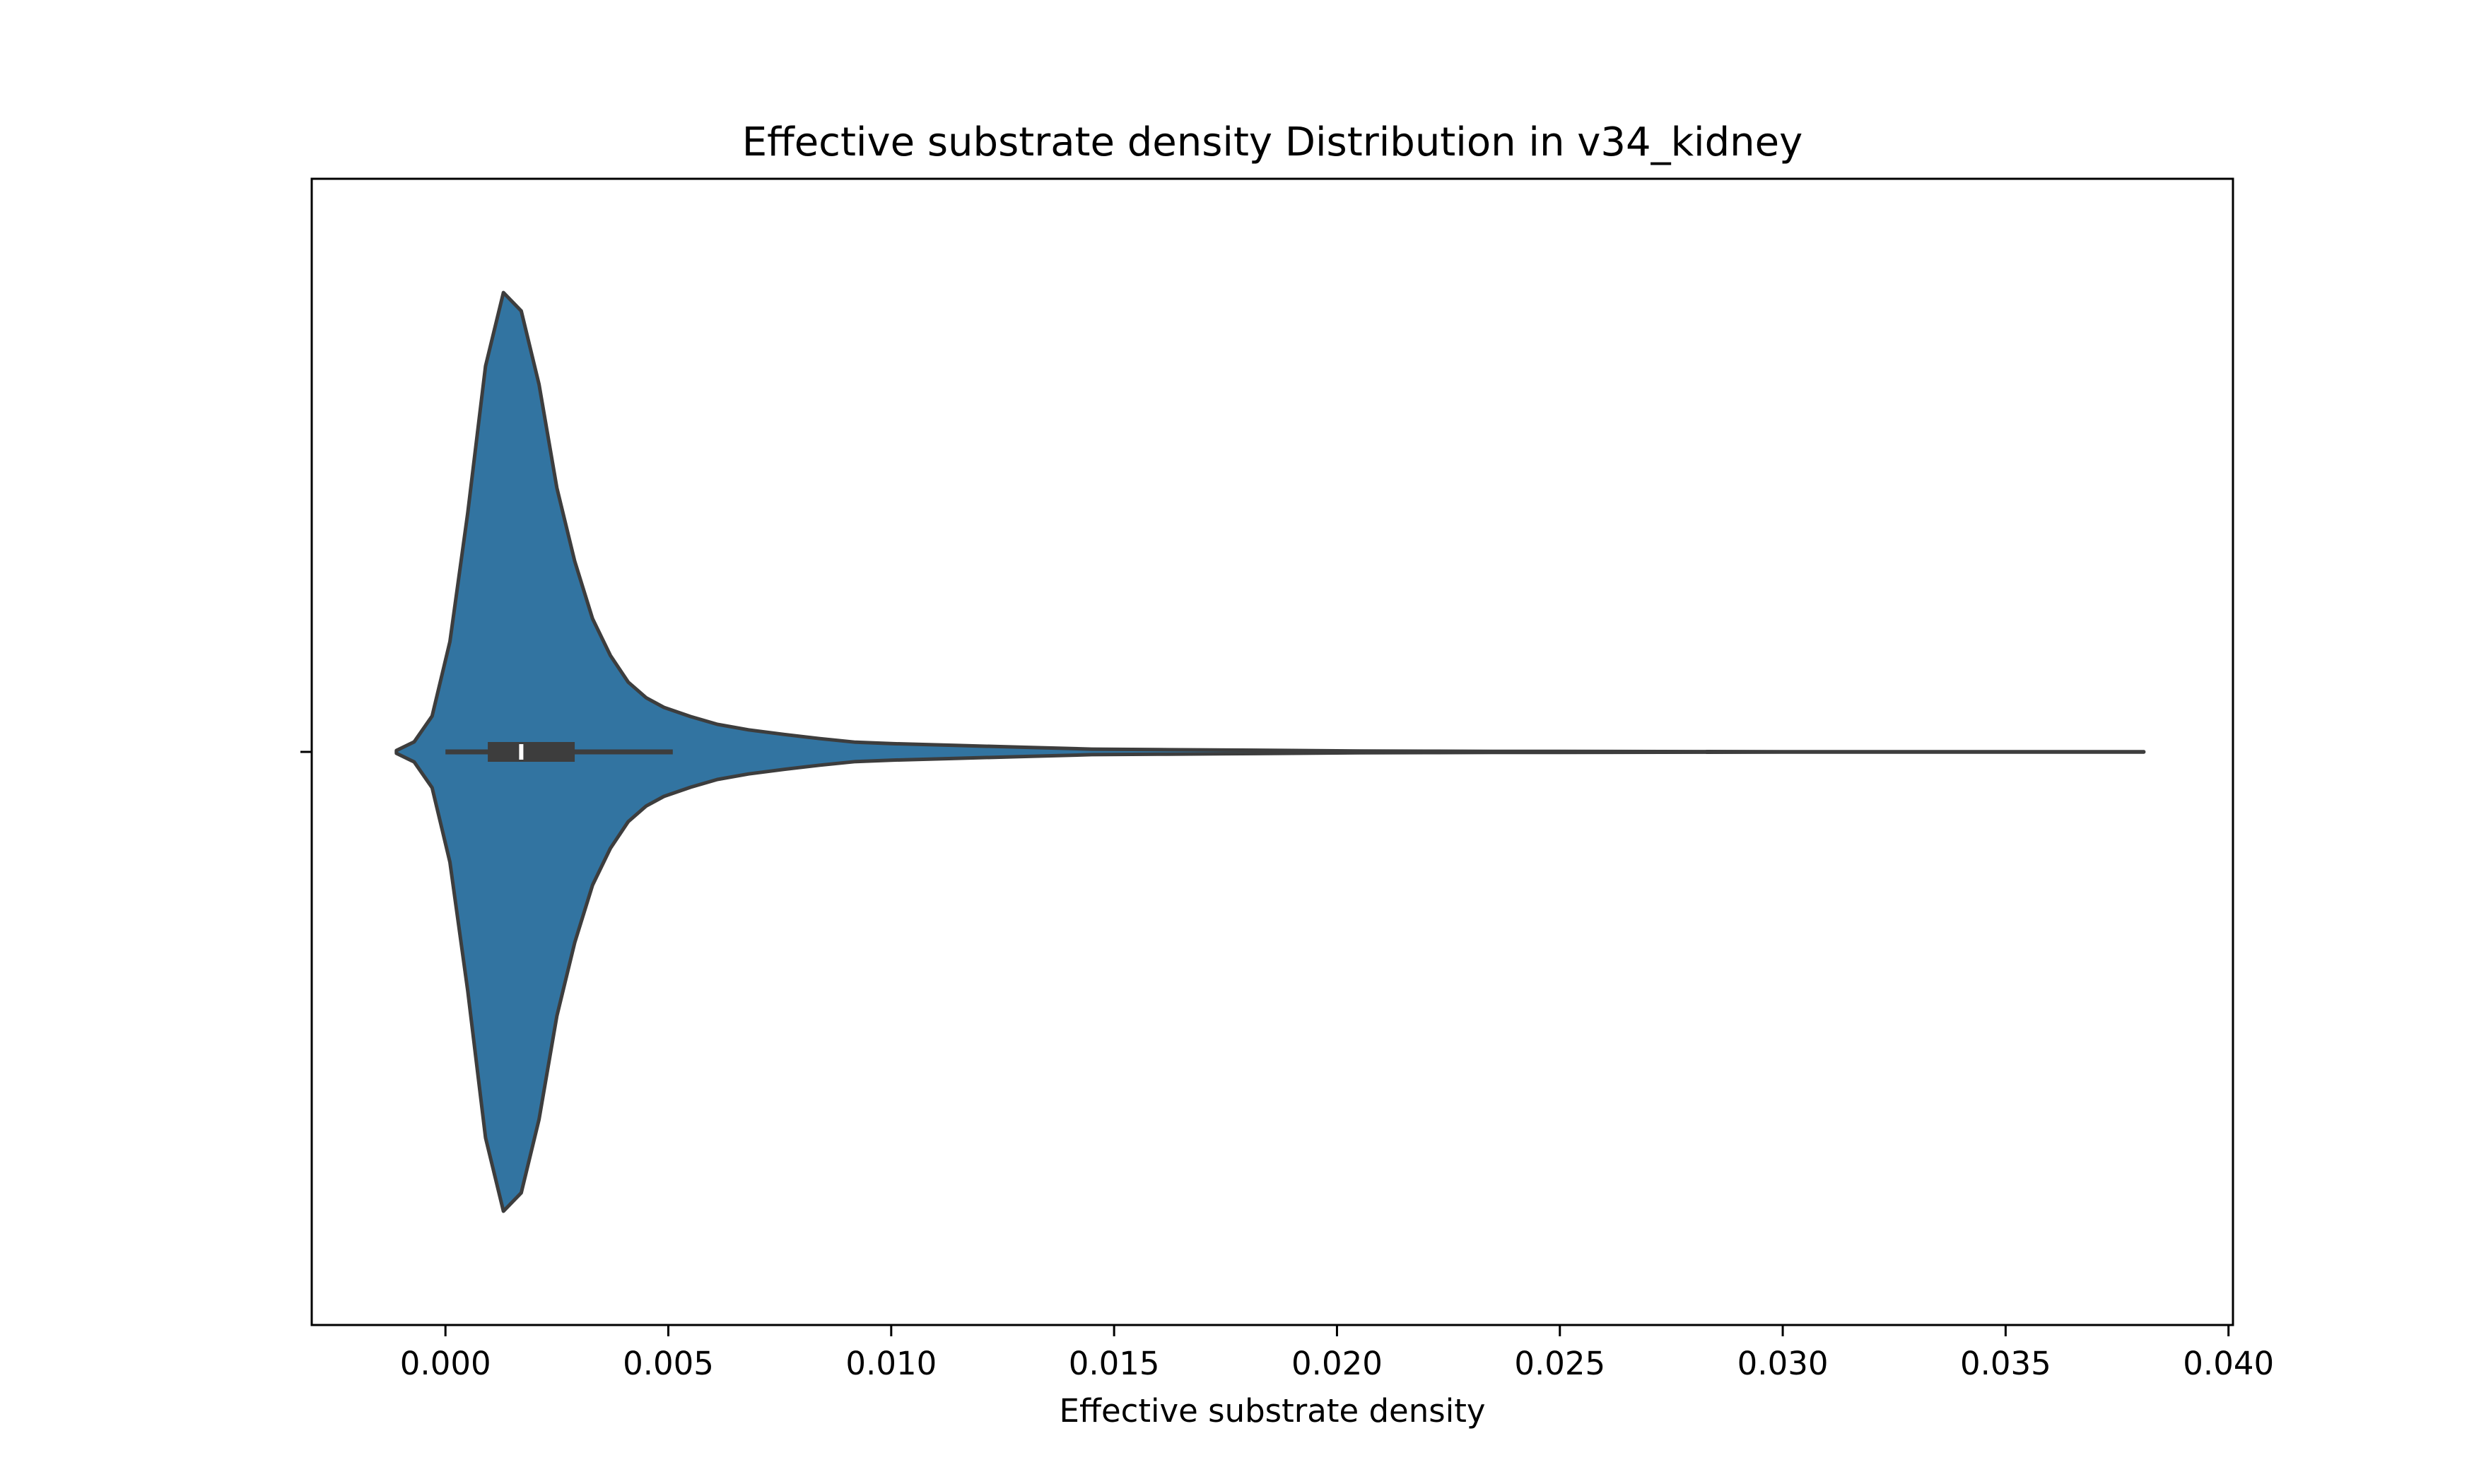 The height and width of the screenshot is (1484, 2474). I want to click on median-marker, so click(521, 752).